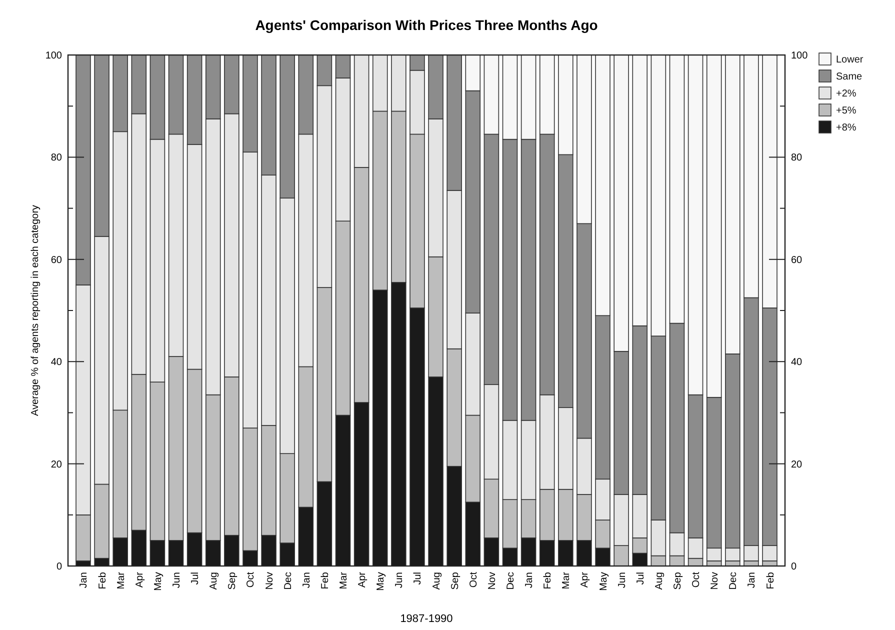  What do you see at coordinates (846, 111) in the screenshot?
I see `legend-label: +5%` at bounding box center [846, 111].